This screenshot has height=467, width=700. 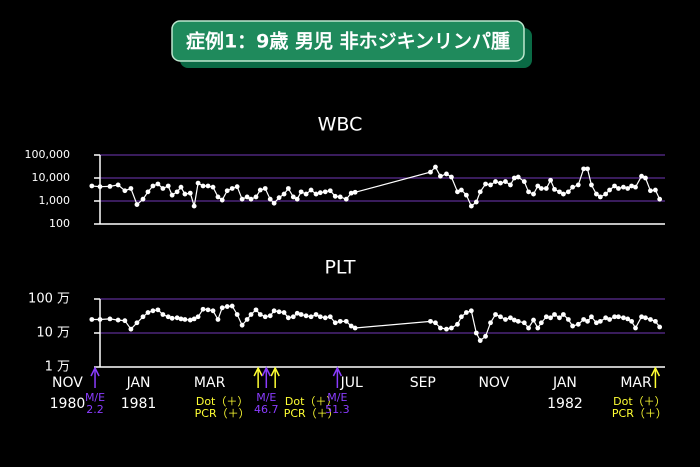 What do you see at coordinates (339, 268) in the screenshot?
I see `panel-title: PLT` at bounding box center [339, 268].